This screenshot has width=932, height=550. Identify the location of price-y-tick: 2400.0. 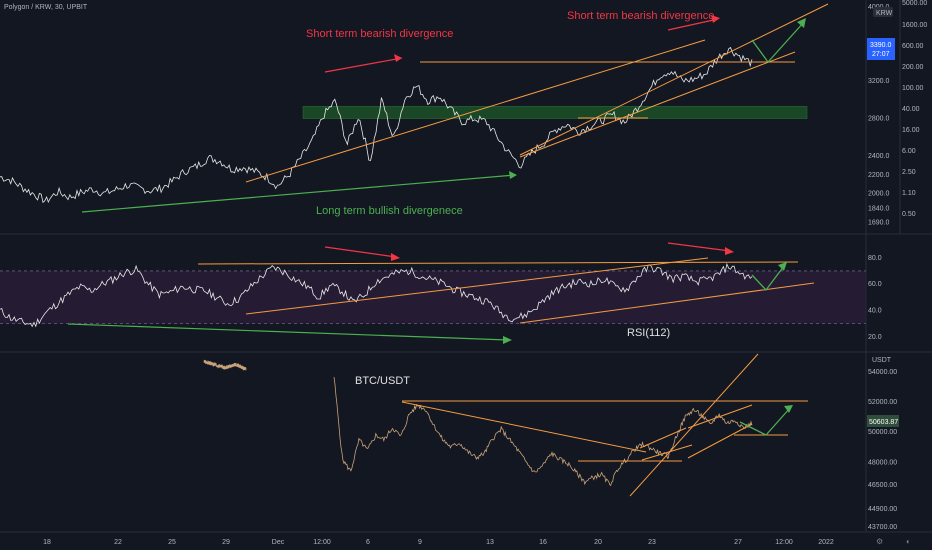
(879, 156).